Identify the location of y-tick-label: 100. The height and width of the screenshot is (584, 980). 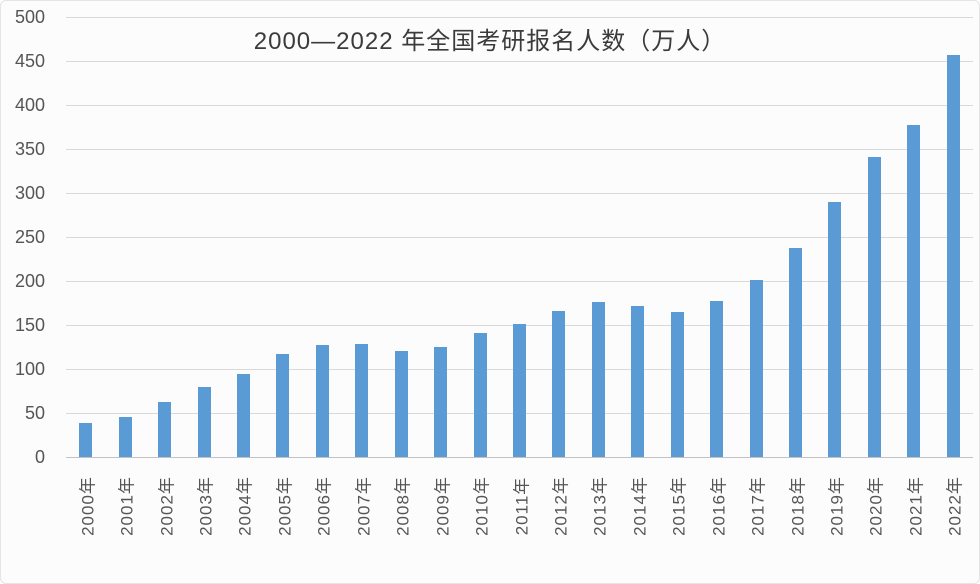
(29, 369).